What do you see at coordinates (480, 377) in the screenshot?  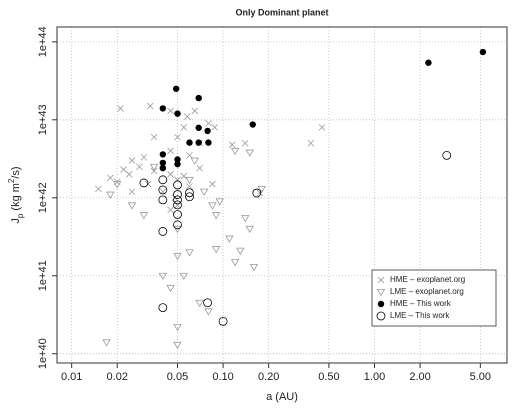 I see `x-tick-label: 5.00` at bounding box center [480, 377].